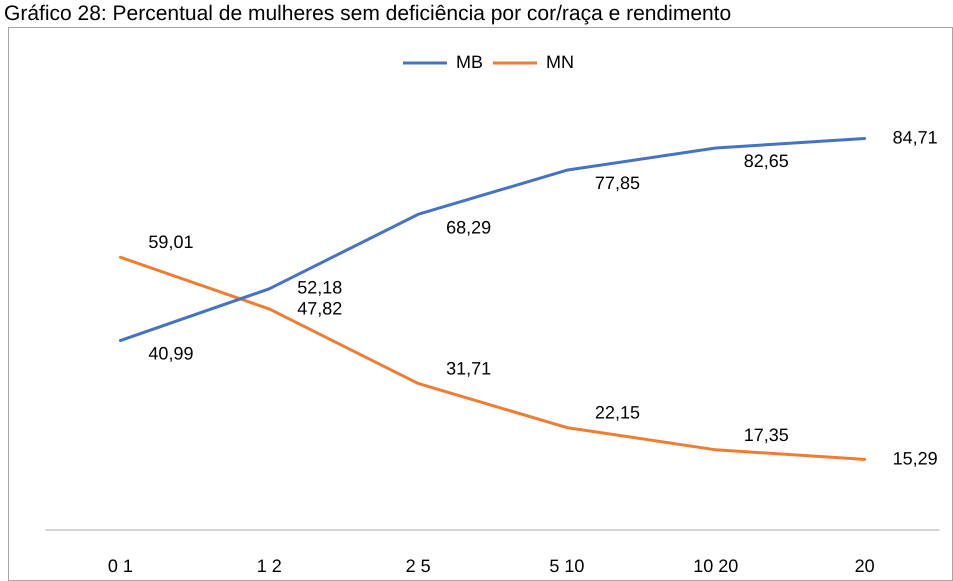  I want to click on chart-title: Gráfico 28: Percentual de mulheres sem deficiência por cor/raça e rendimento, so click(368, 13).